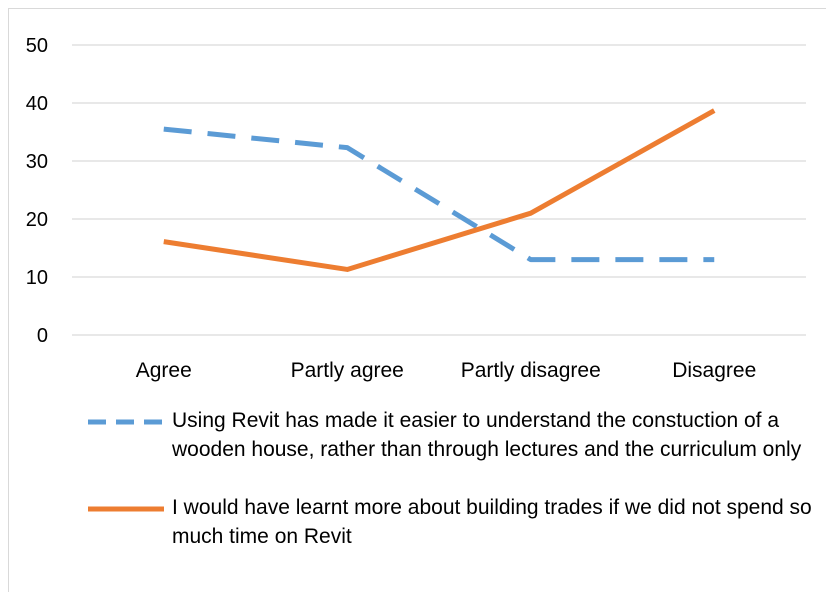 The height and width of the screenshot is (592, 826). Describe the element at coordinates (347, 370) in the screenshot. I see `x-tick-label: Partly agree` at that location.